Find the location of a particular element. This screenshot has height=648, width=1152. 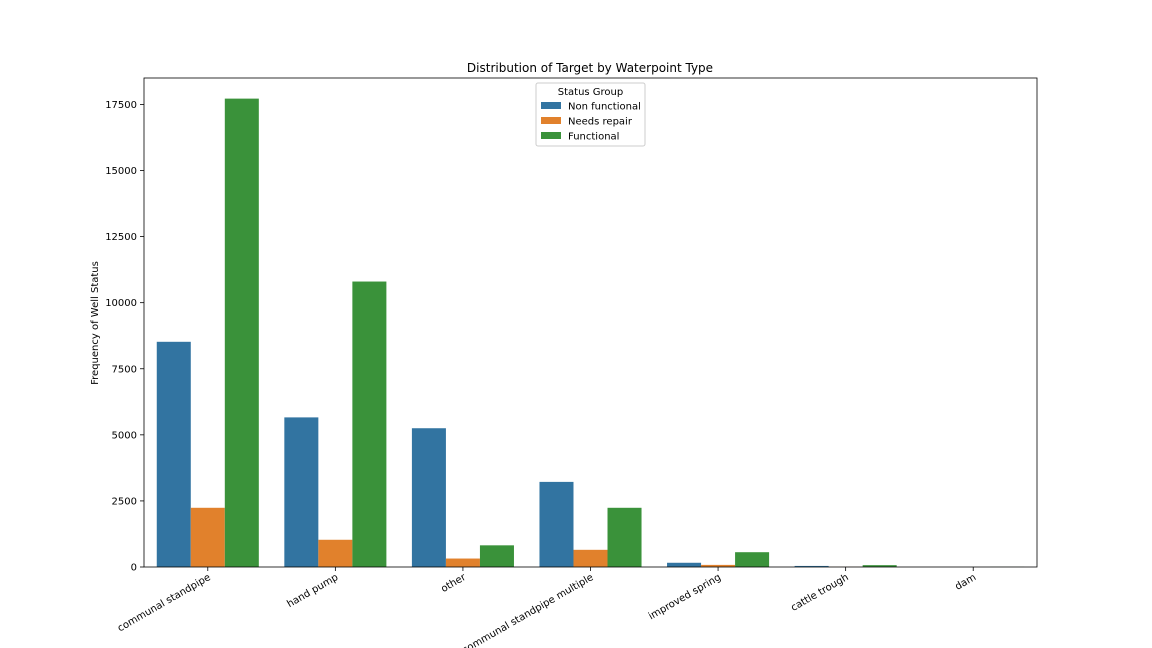

legend-entries: Non functional Needs repair Functional is located at coordinates (591, 122).